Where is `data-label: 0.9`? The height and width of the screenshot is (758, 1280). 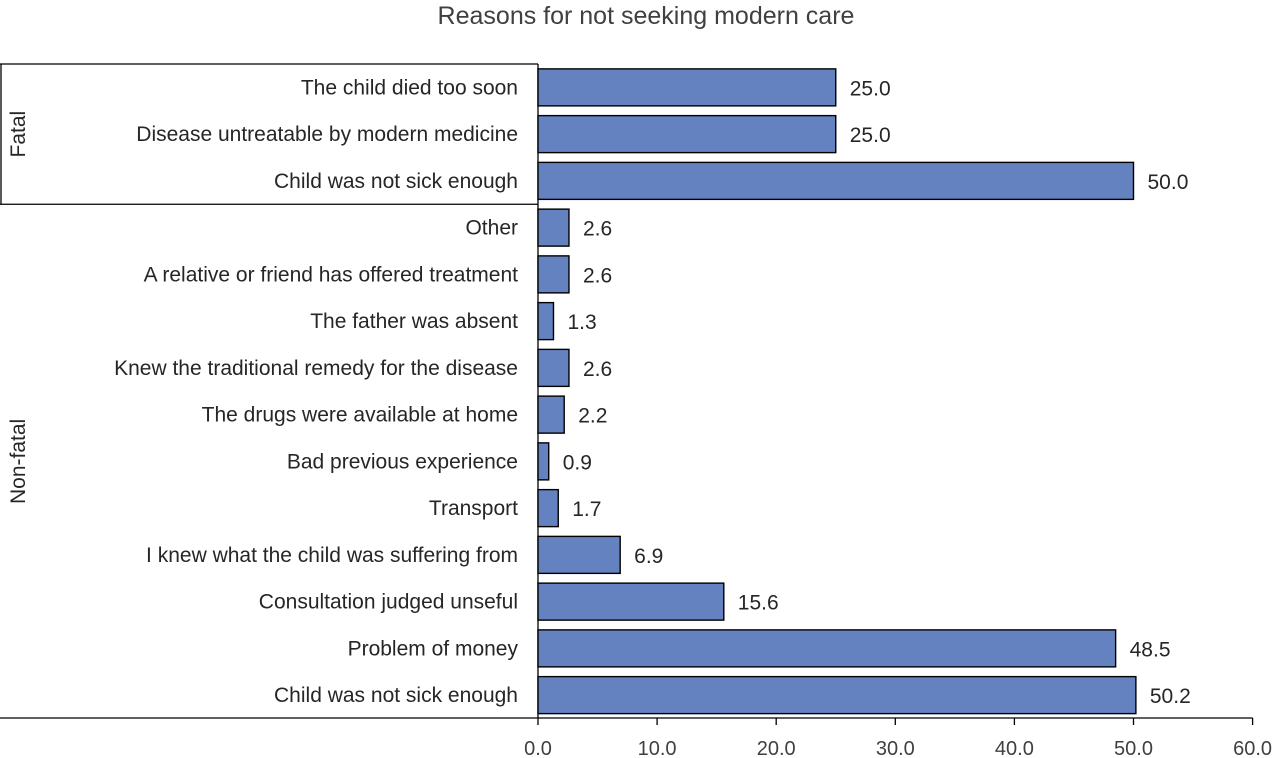 data-label: 0.9 is located at coordinates (577, 462).